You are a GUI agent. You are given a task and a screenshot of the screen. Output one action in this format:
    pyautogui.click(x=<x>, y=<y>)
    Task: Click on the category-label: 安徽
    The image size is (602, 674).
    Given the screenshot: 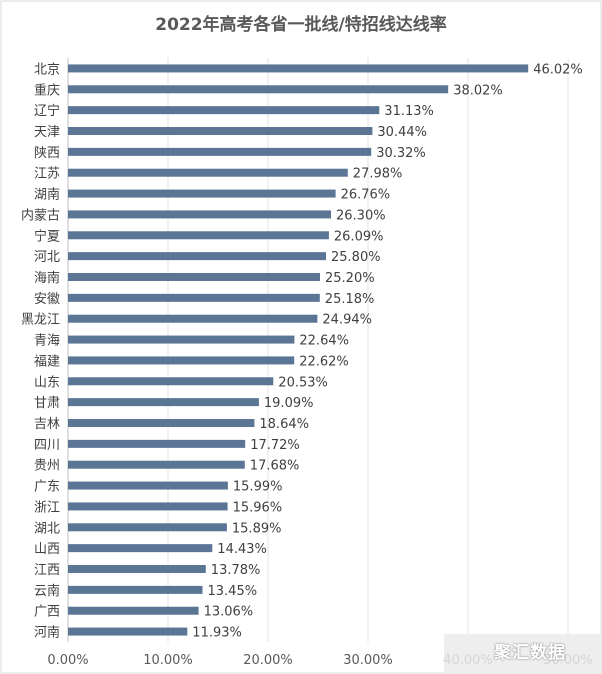 What is the action you would take?
    pyautogui.click(x=47, y=299)
    